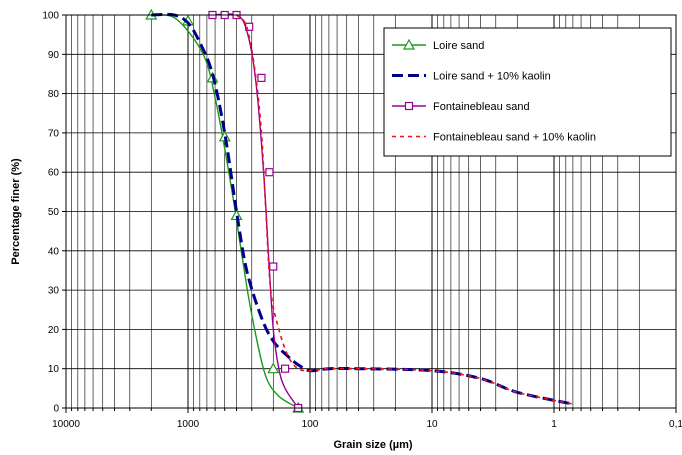 The image size is (682, 455). I want to click on legend-item: Loire sand, so click(438, 45).